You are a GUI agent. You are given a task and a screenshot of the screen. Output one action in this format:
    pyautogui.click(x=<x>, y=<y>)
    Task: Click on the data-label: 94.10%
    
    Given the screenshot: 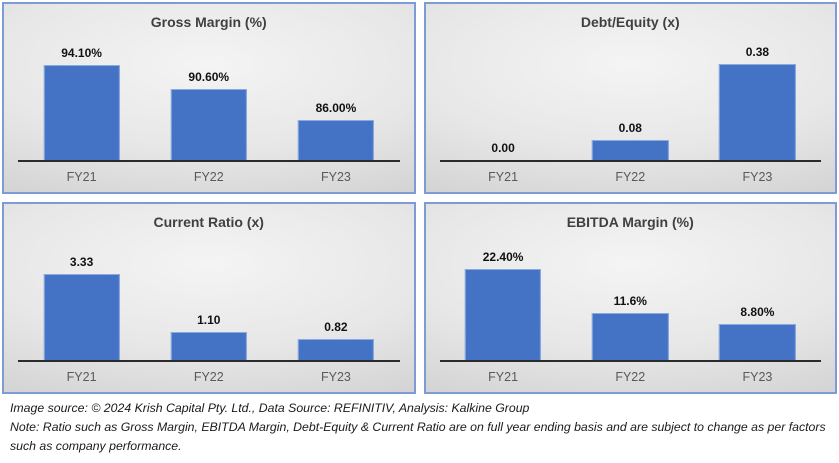 What is the action you would take?
    pyautogui.click(x=81, y=53)
    